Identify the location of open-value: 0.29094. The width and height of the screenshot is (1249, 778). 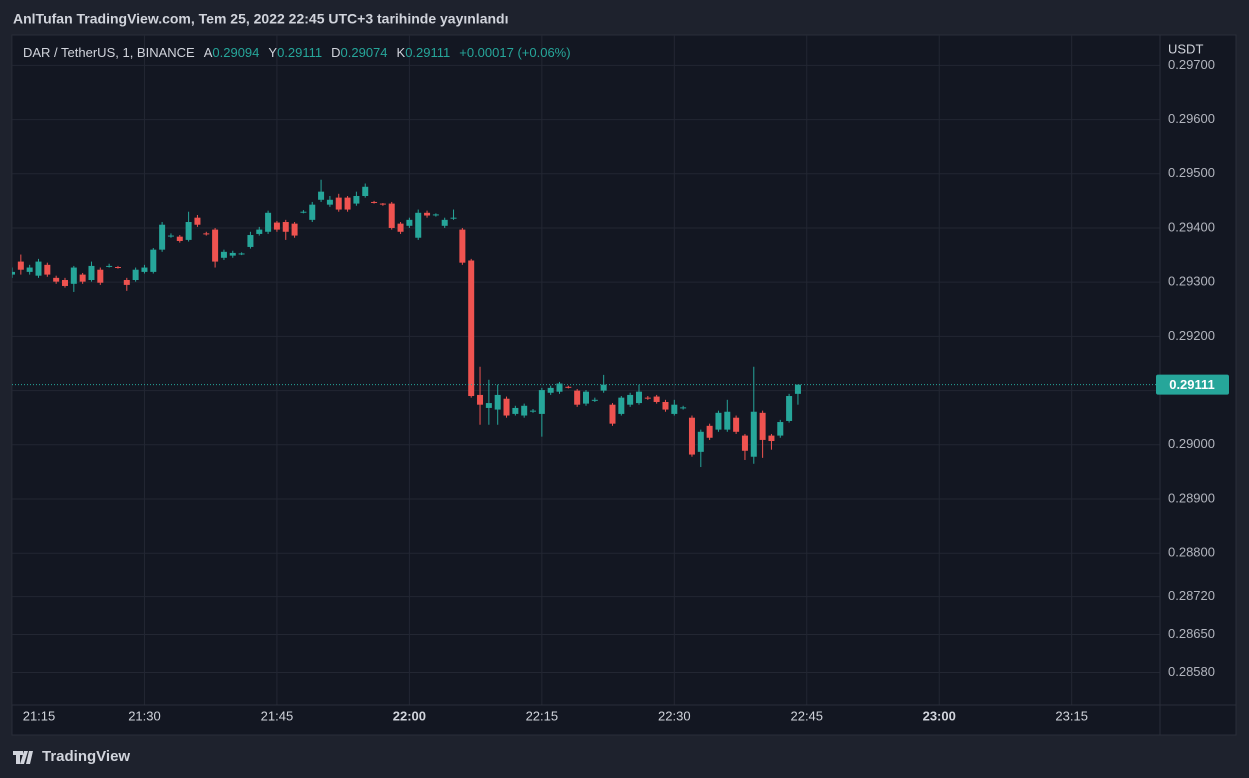
(236, 52).